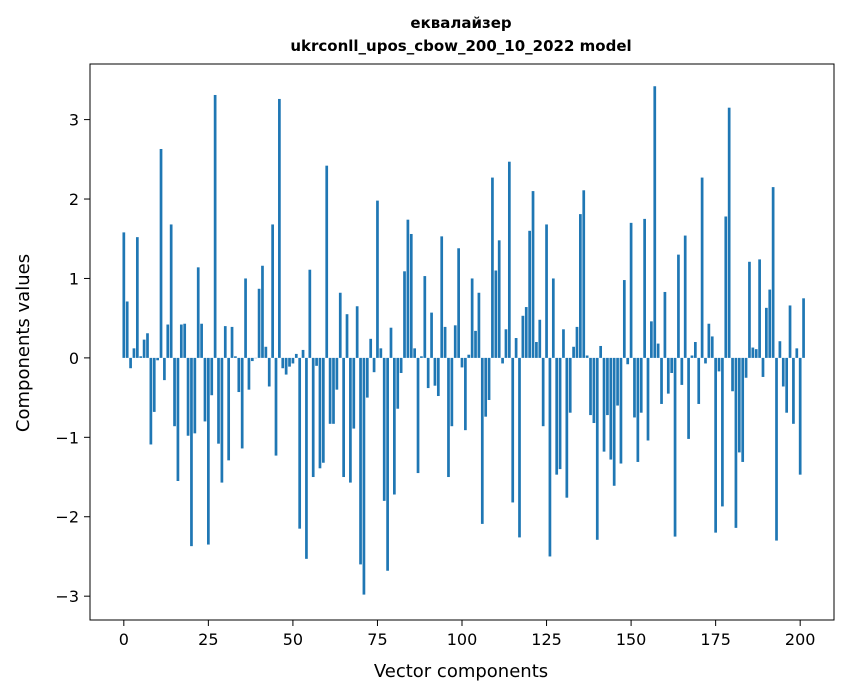  What do you see at coordinates (546, 639) in the screenshot?
I see `x-tick-label: 125` at bounding box center [546, 639].